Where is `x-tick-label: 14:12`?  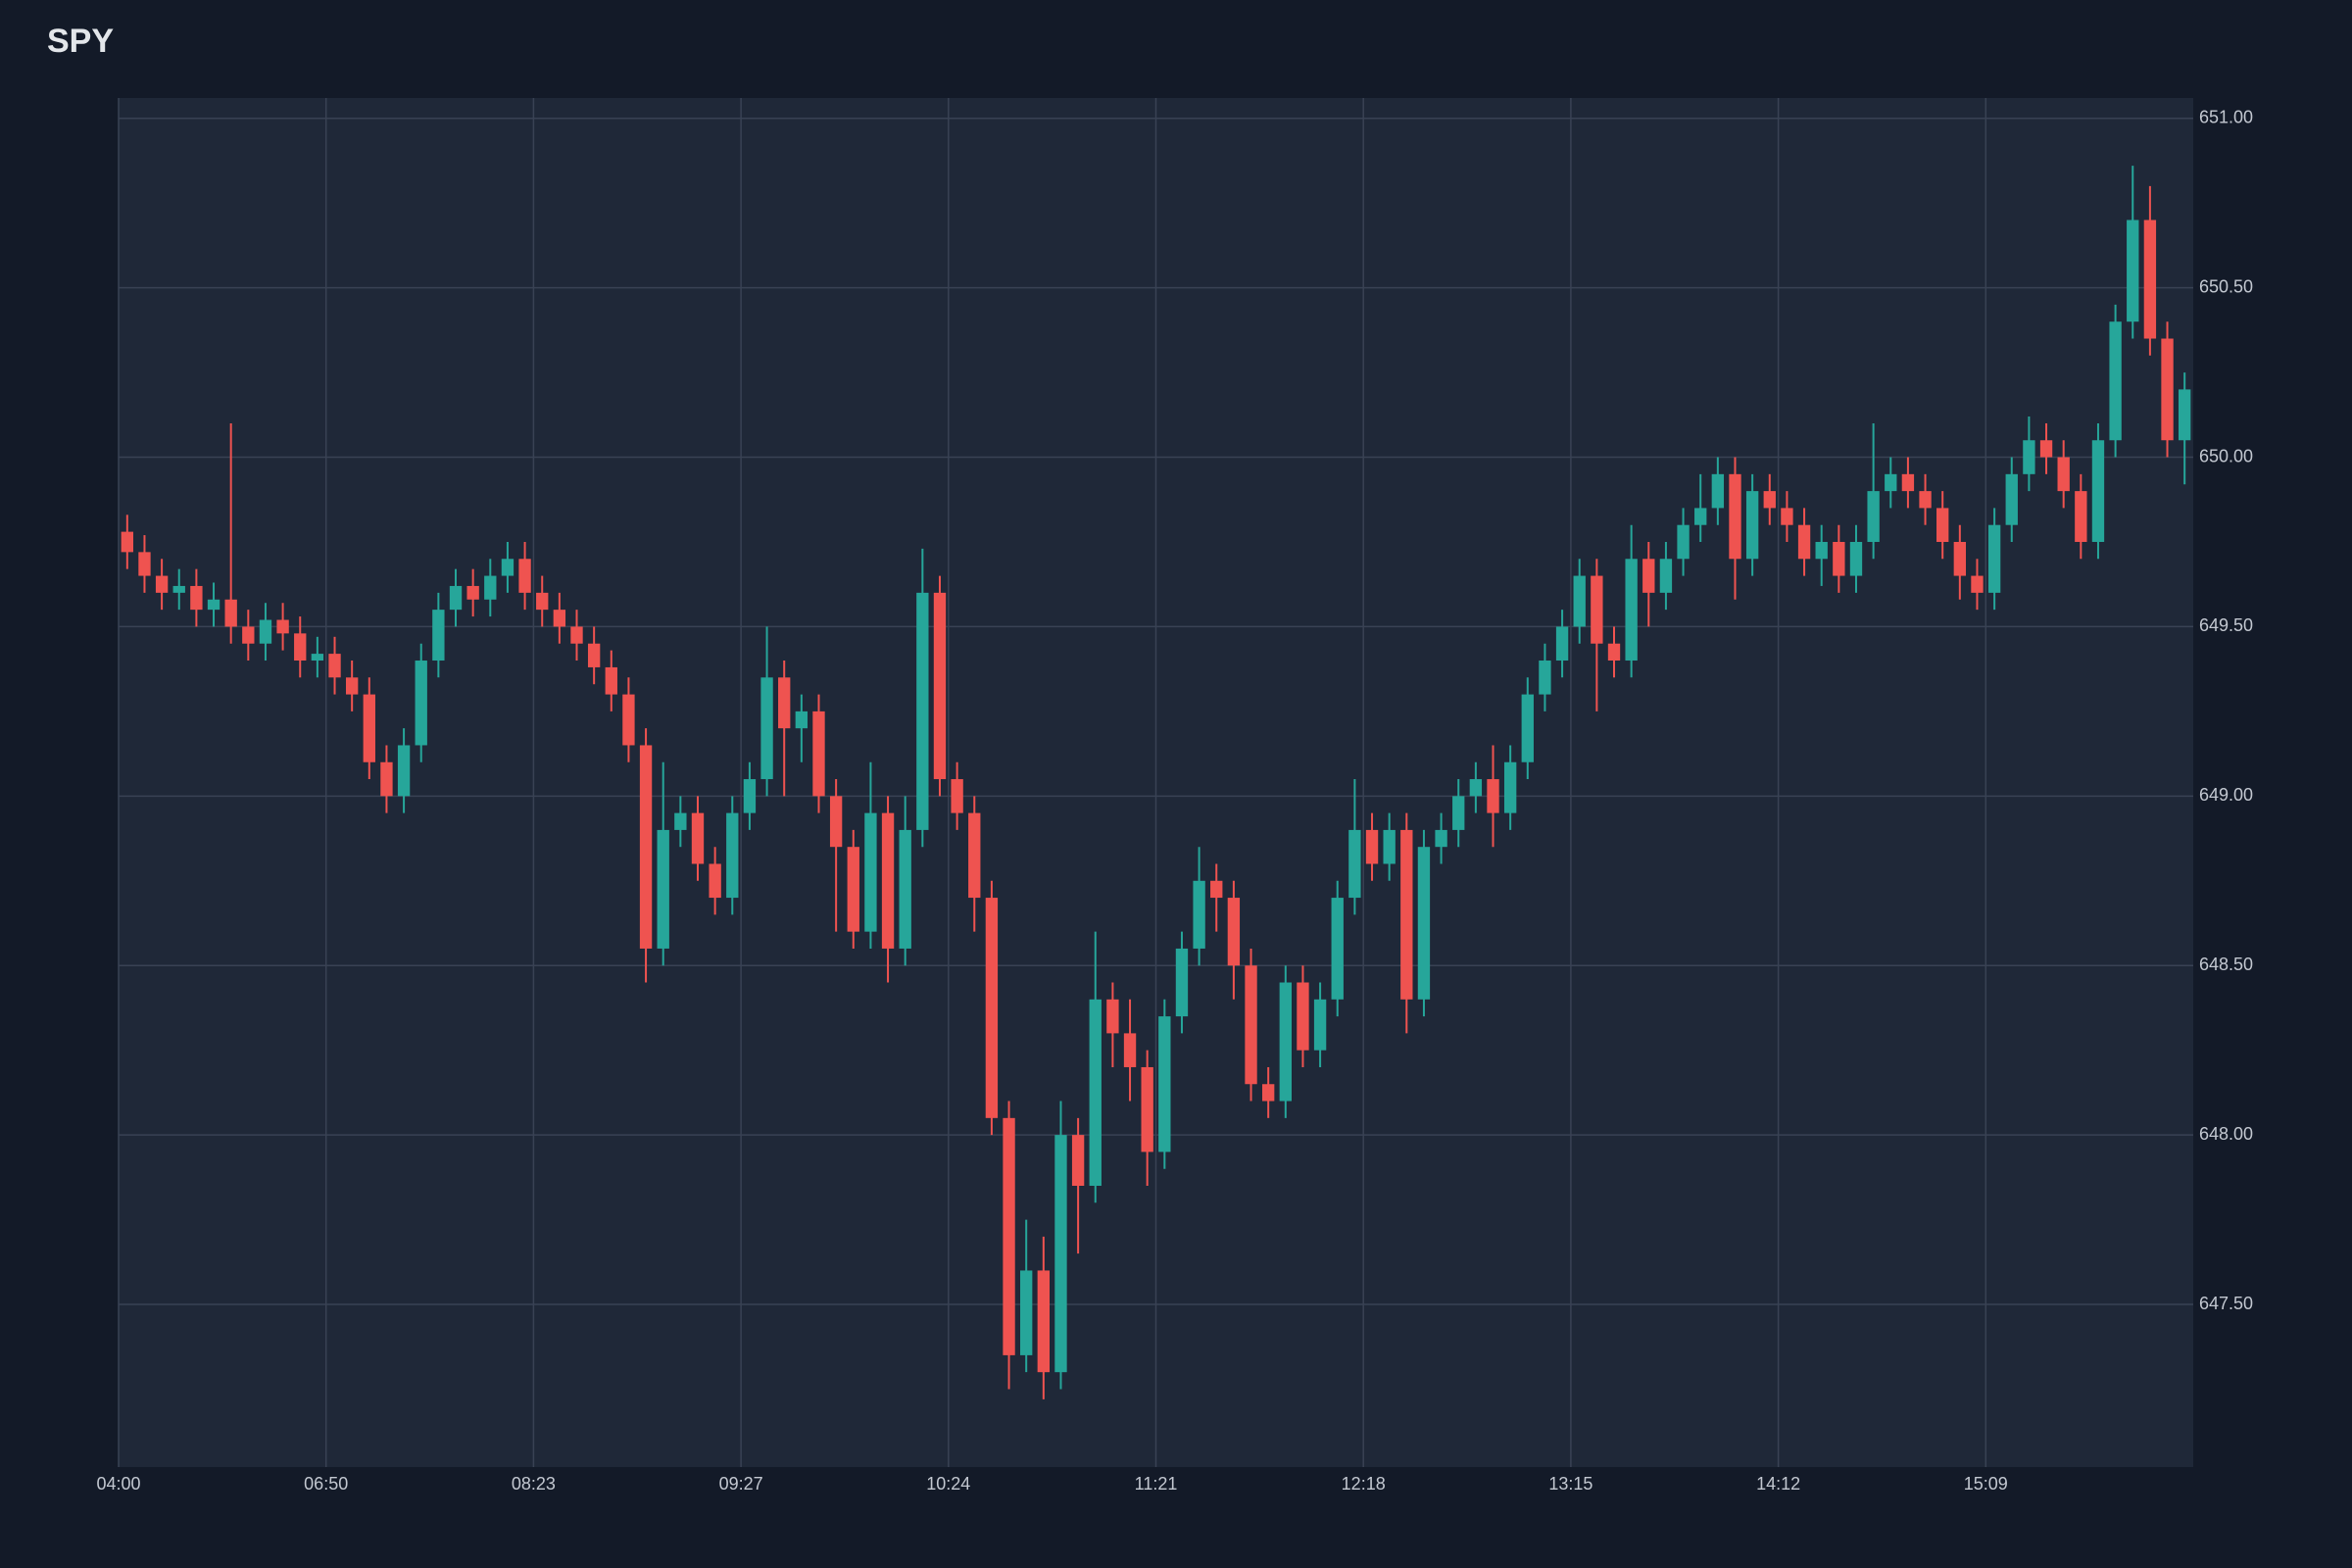
x-tick-label: 14:12 is located at coordinates (1778, 1484).